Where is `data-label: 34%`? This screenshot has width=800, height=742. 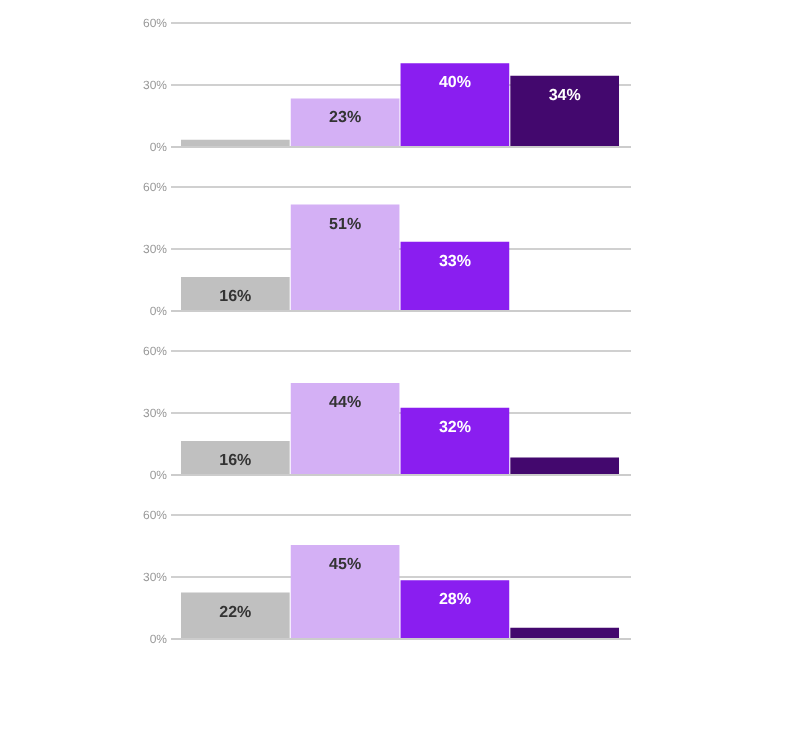 data-label: 34% is located at coordinates (564, 94).